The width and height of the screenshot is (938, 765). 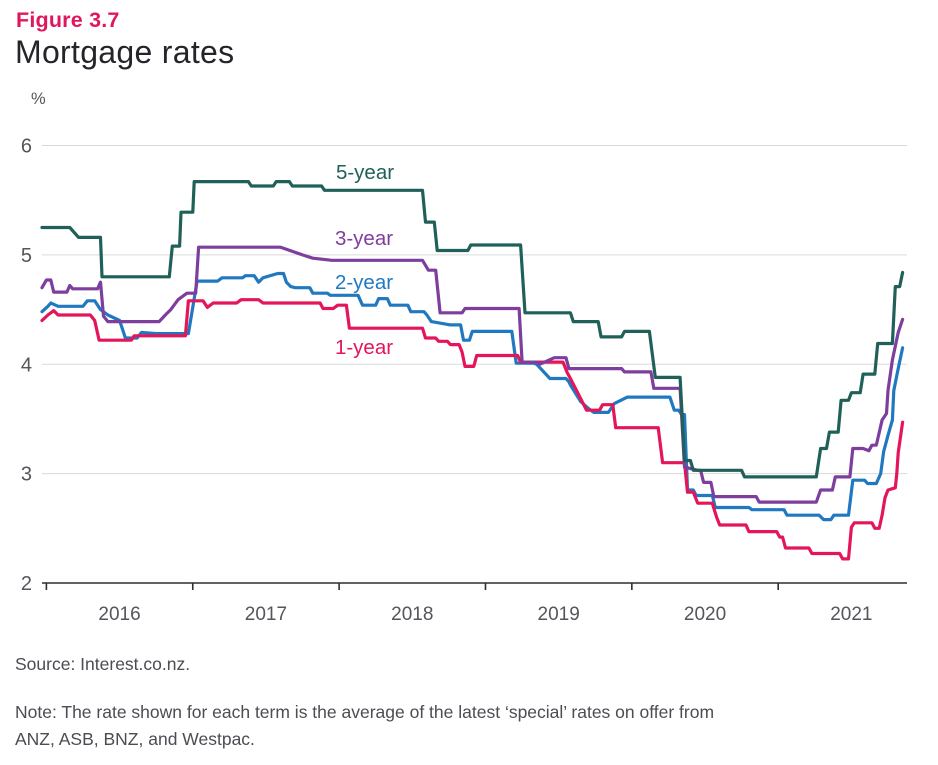 What do you see at coordinates (851, 614) in the screenshot?
I see `x-tick-label: 2021` at bounding box center [851, 614].